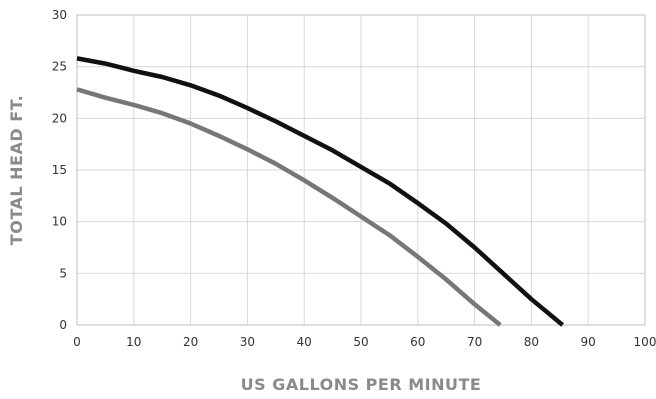  I want to click on y-tick-label: 0, so click(63, 325).